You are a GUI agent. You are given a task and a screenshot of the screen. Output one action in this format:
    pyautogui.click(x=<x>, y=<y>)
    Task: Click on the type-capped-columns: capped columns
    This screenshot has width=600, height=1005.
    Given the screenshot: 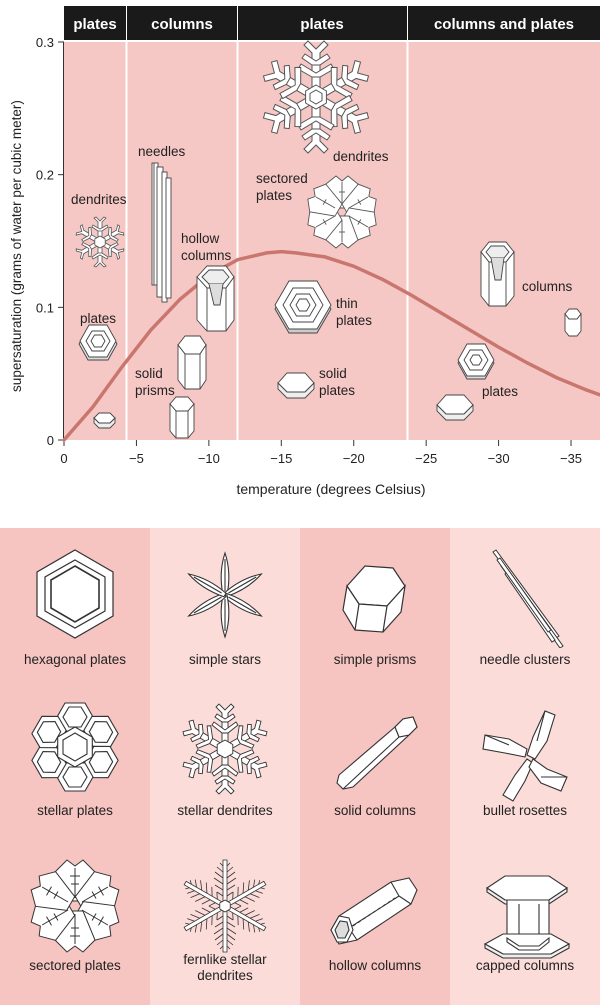 What is the action you would take?
    pyautogui.click(x=525, y=925)
    